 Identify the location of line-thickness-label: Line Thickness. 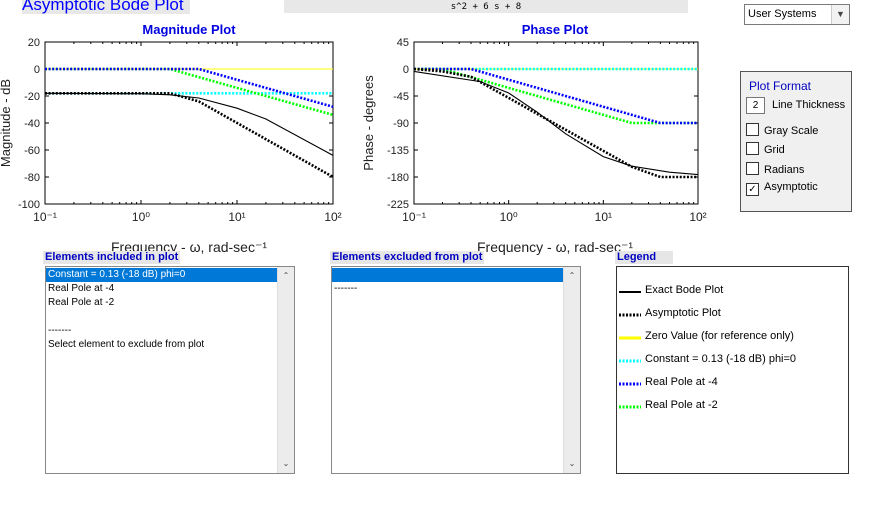
(809, 105).